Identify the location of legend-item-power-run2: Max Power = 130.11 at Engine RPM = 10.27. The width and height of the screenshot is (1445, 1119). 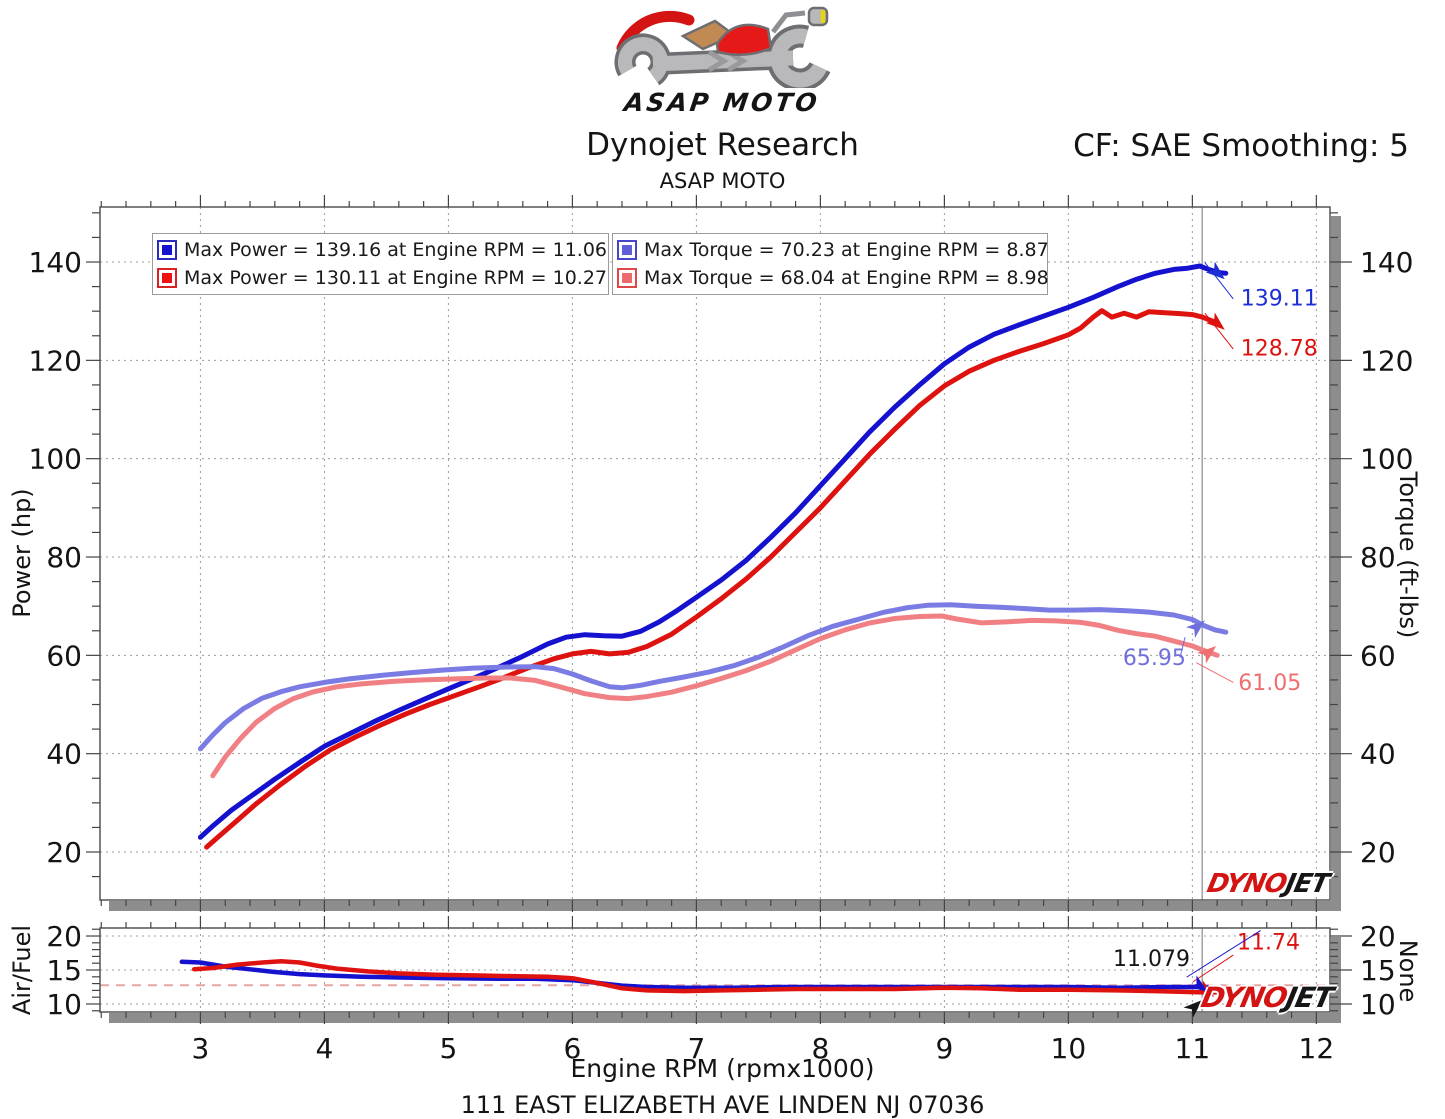
(382, 278).